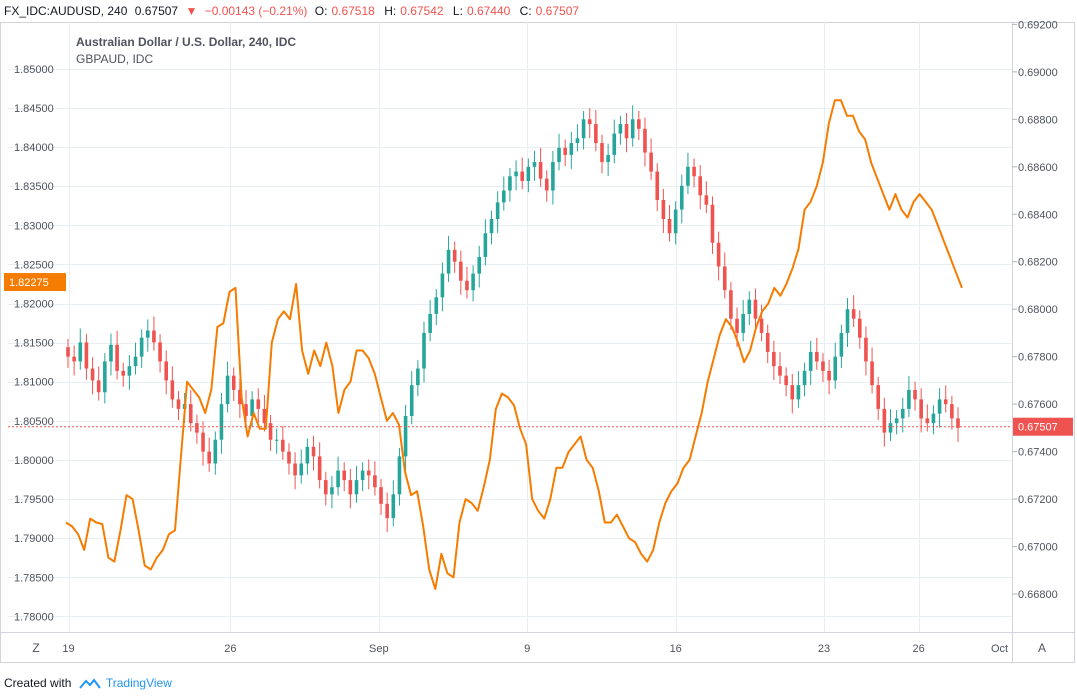 Image resolution: width=1077 pixels, height=696 pixels. I want to click on time-tick-label: 9, so click(527, 649).